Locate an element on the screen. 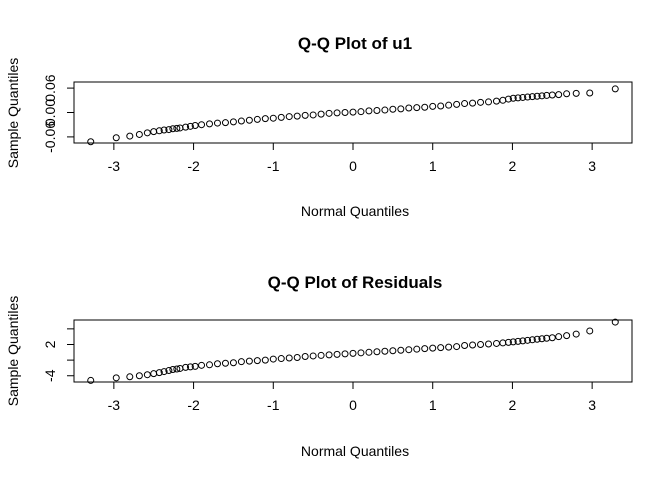 Image resolution: width=672 pixels, height=480 pixels. x-tick-label: 0 is located at coordinates (353, 166).